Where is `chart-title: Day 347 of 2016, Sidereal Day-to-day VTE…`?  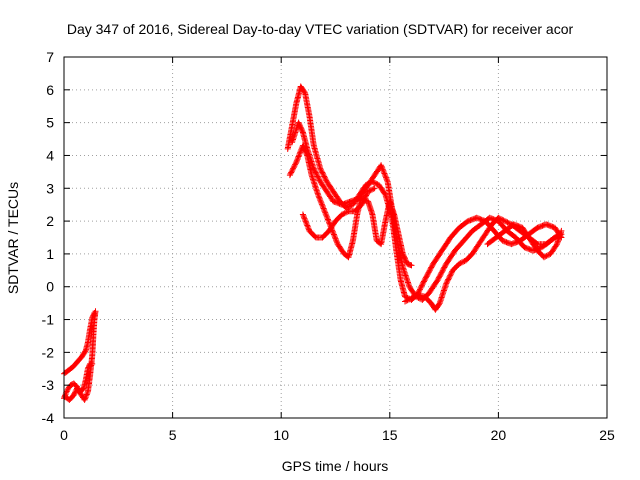 chart-title: Day 347 of 2016, Sidereal Day-to-day VTE… is located at coordinates (320, 29).